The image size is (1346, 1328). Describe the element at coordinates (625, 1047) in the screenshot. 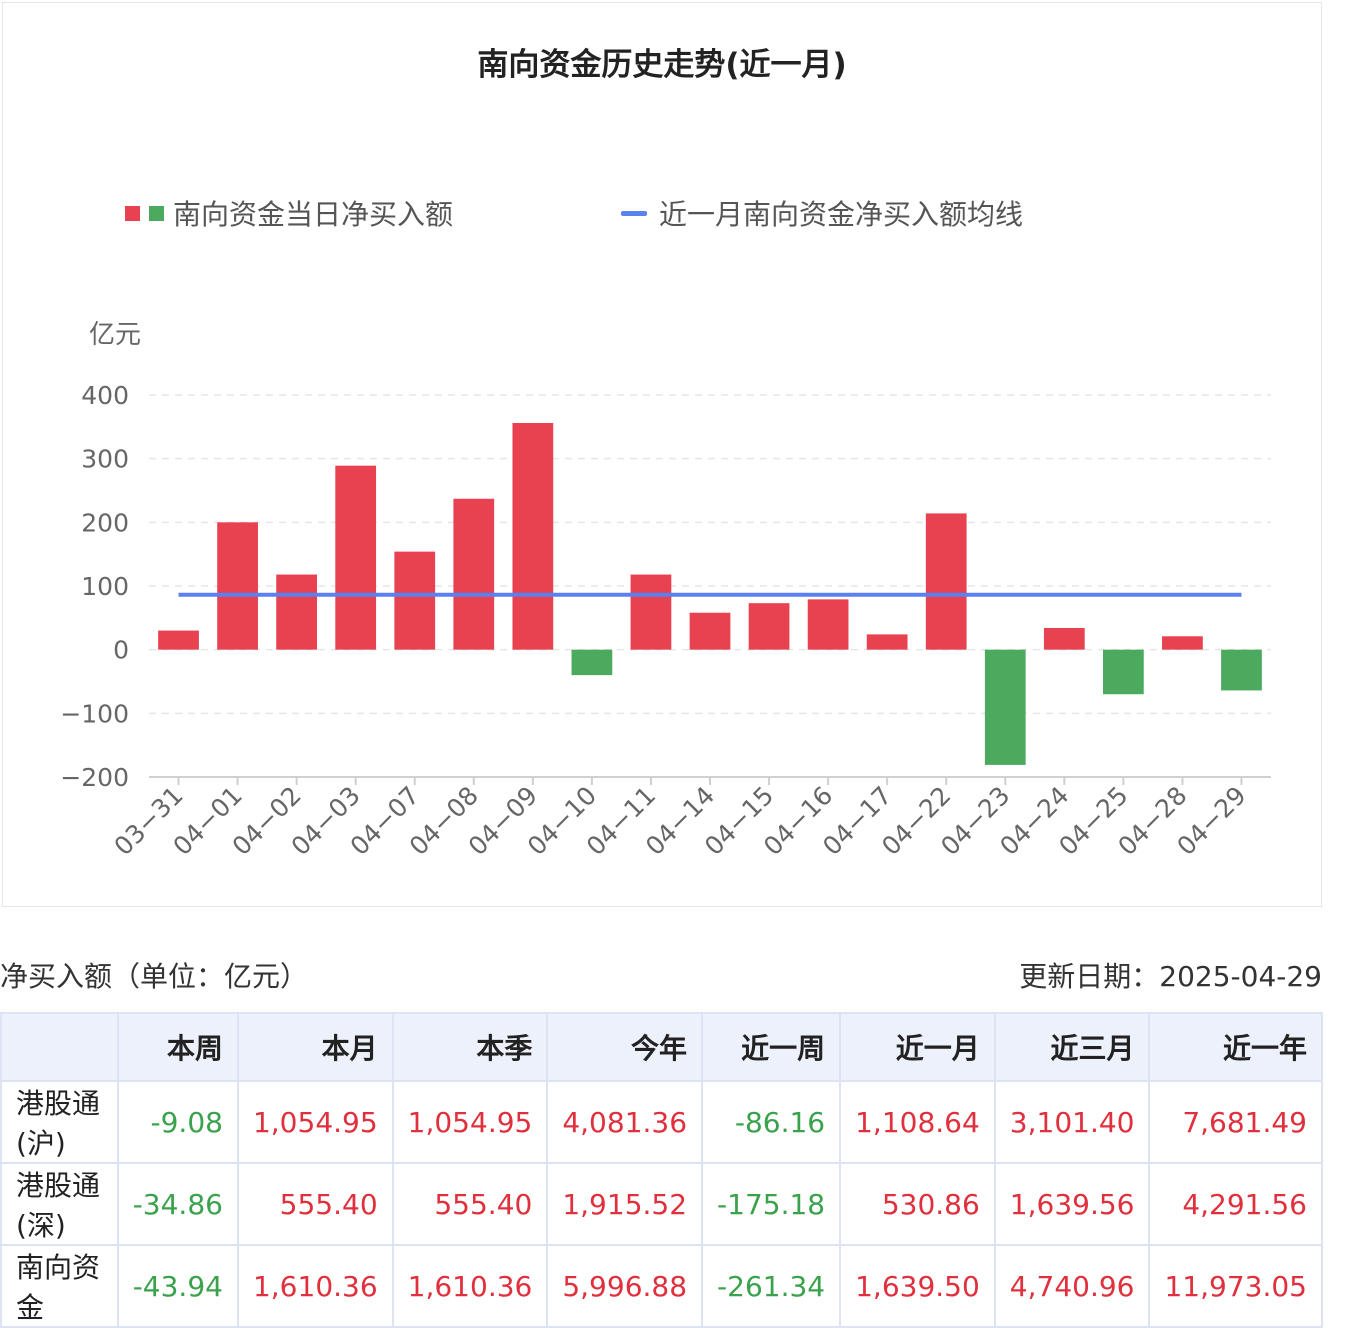

I see `col-header-this-year: 今年` at that location.